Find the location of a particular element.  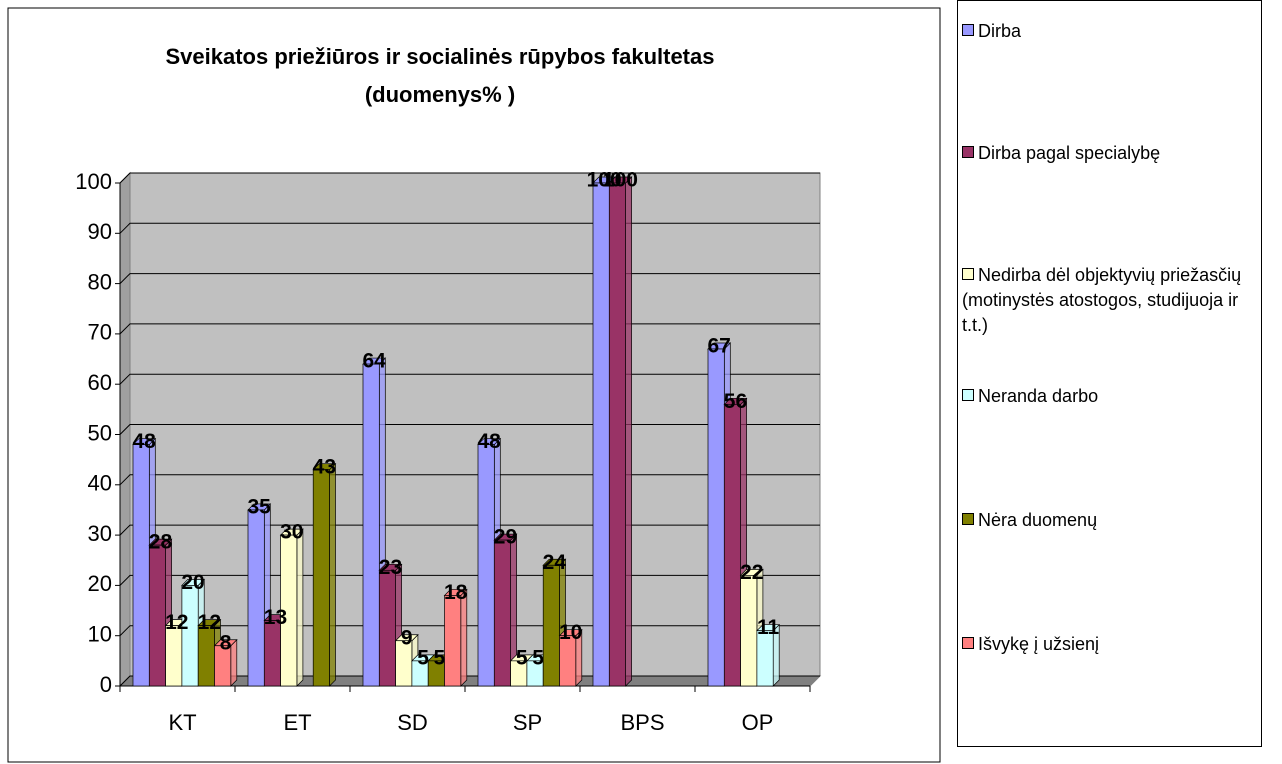

value-label: 22 is located at coordinates (751, 572).